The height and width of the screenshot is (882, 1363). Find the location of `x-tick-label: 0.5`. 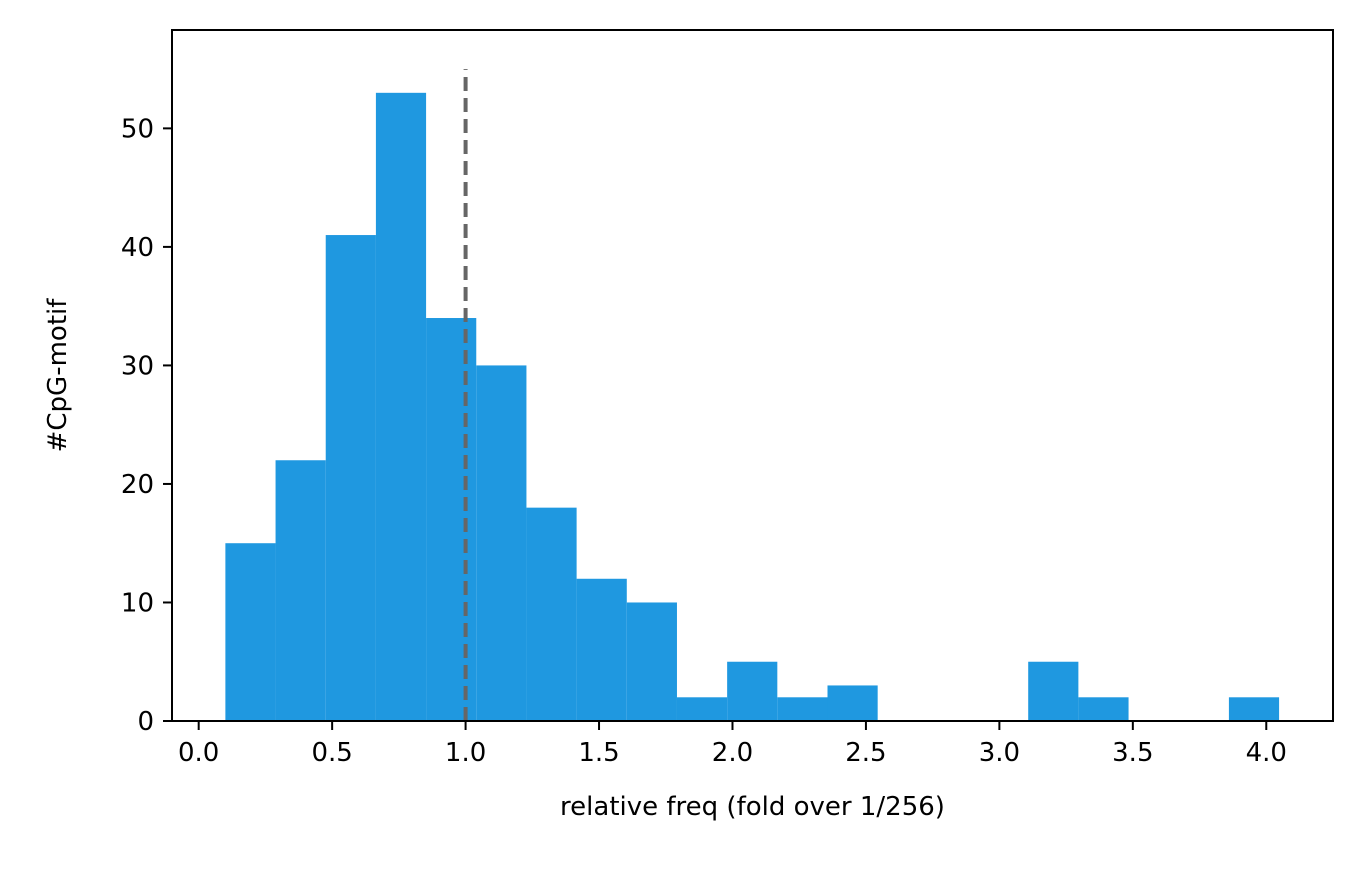

x-tick-label: 0.5 is located at coordinates (331, 753).